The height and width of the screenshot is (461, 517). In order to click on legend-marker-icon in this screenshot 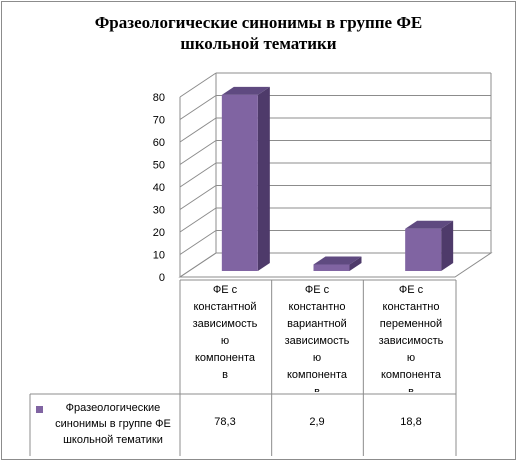, I will do `click(39, 409)`.